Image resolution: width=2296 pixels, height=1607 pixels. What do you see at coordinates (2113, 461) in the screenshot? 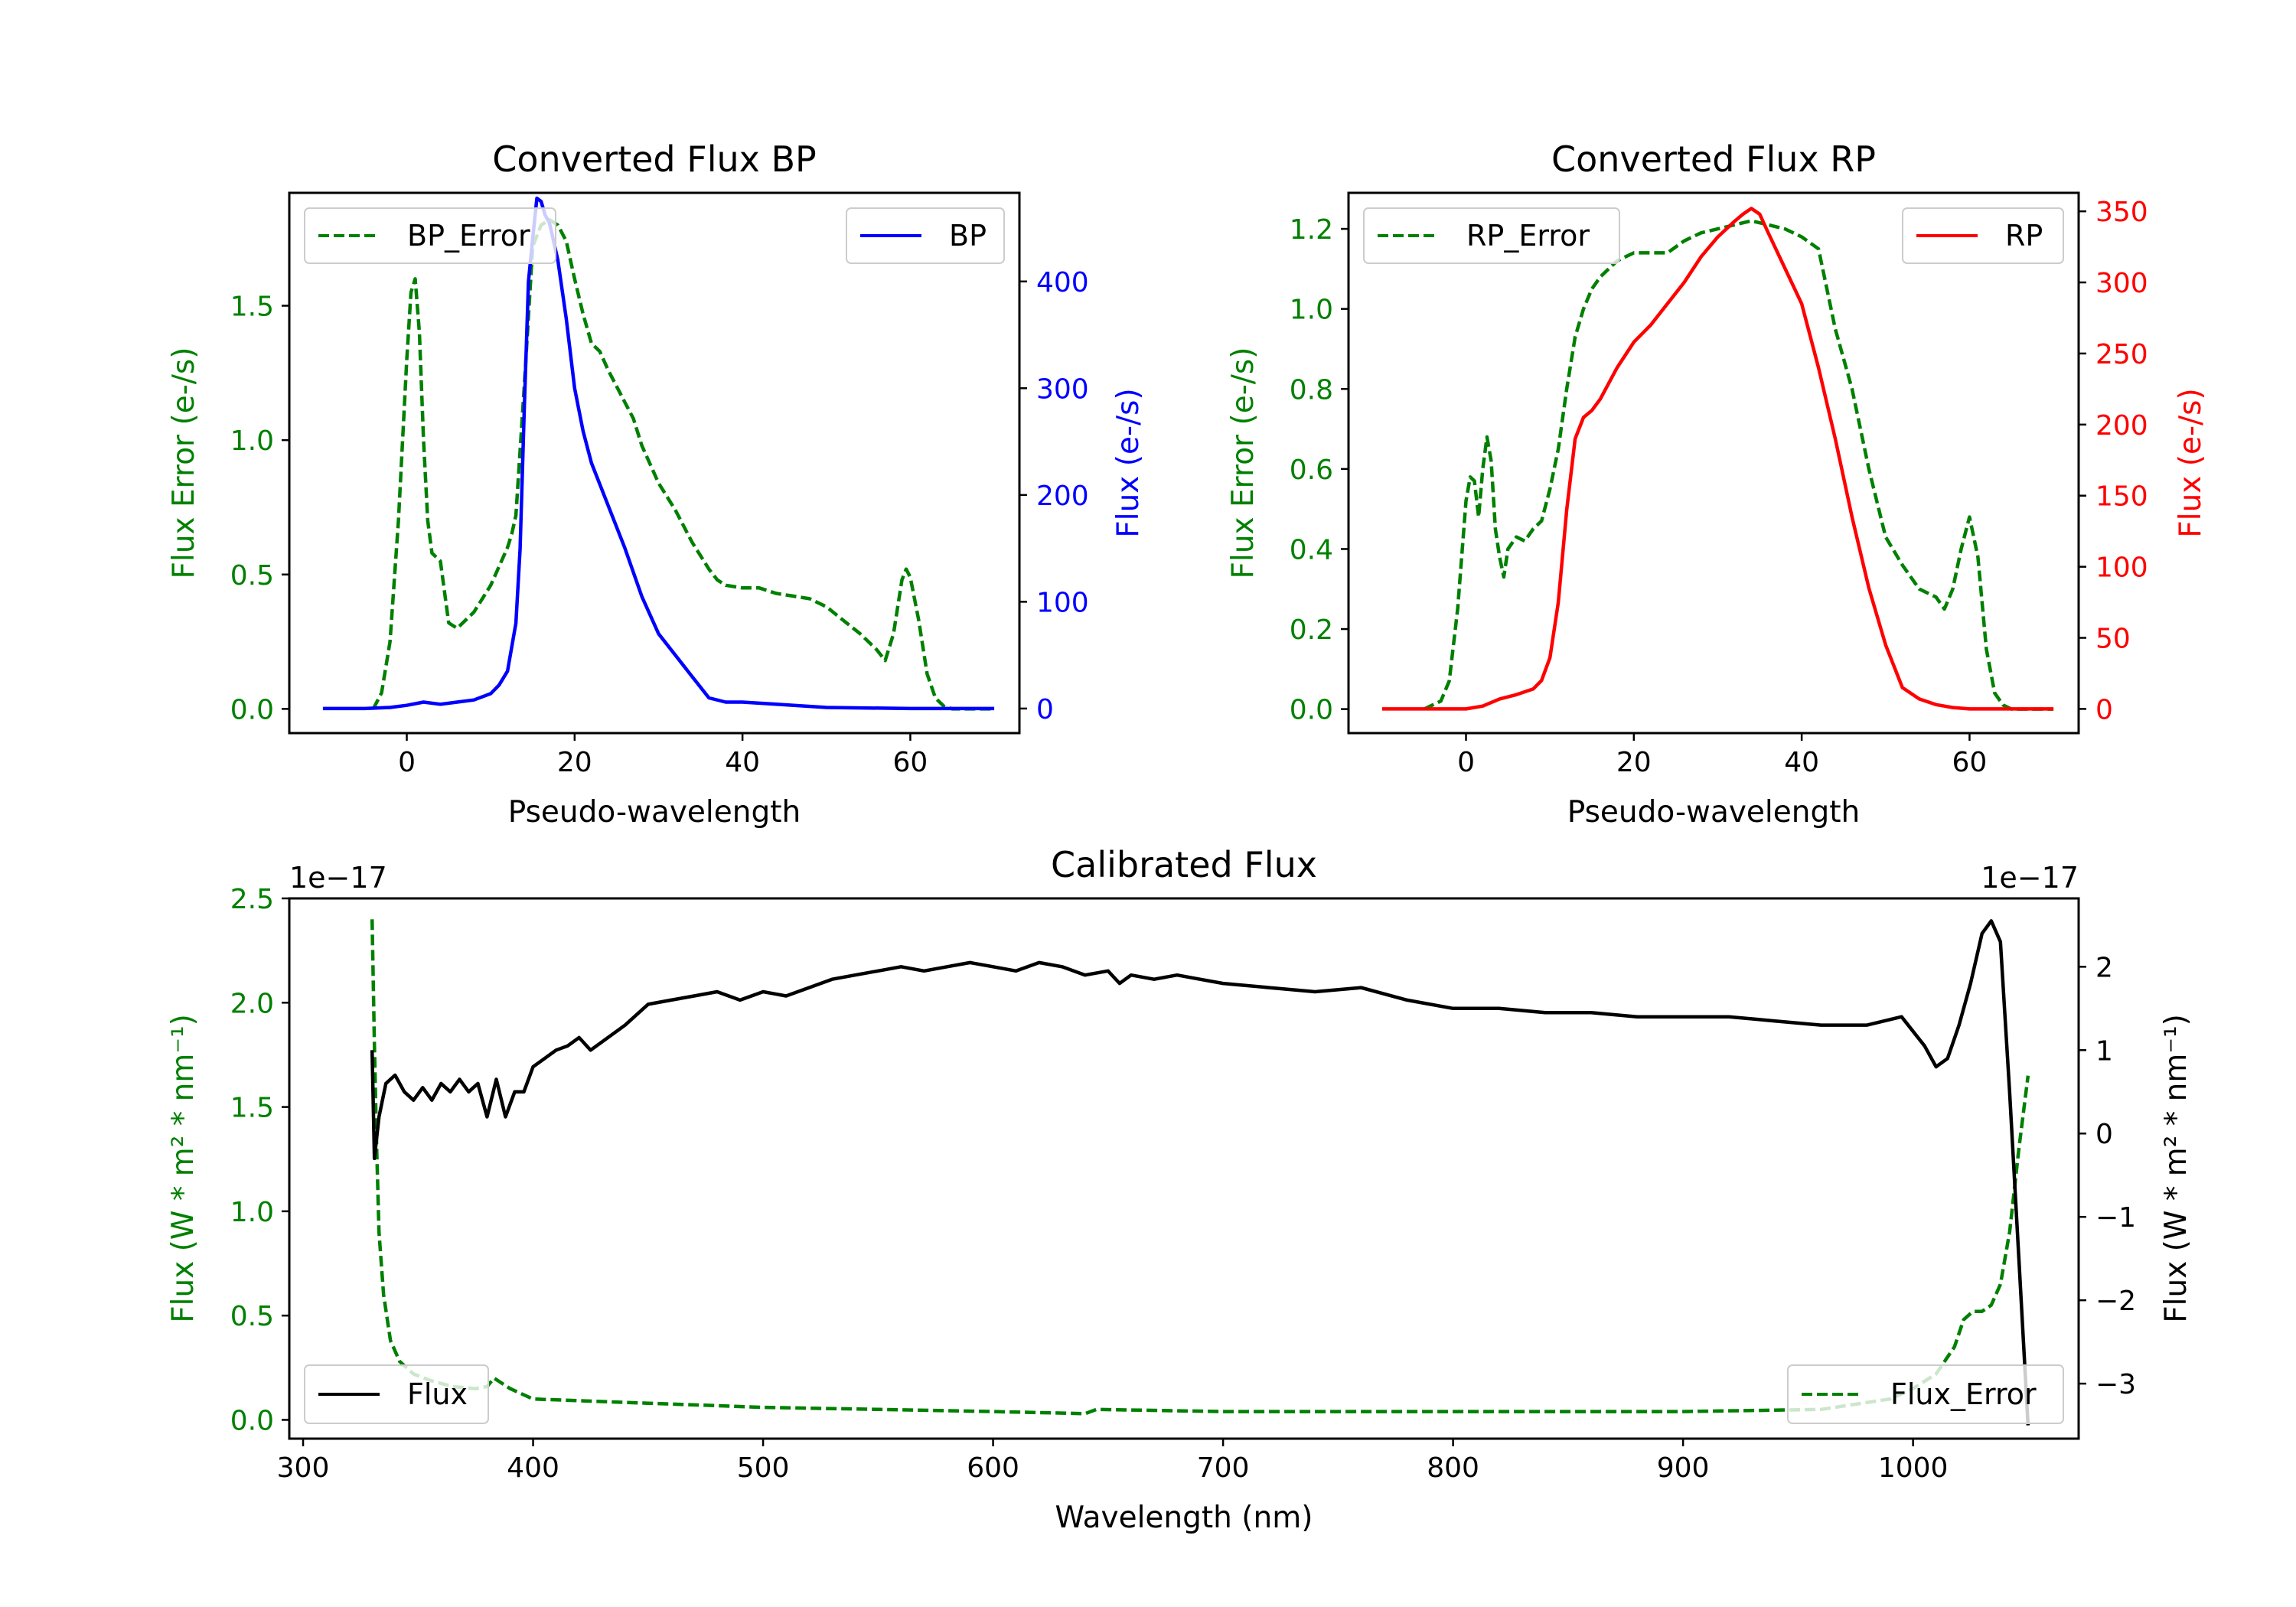
I see `rp-right-ticks: 0 50 100 150 200 250 300 350` at bounding box center [2113, 461].